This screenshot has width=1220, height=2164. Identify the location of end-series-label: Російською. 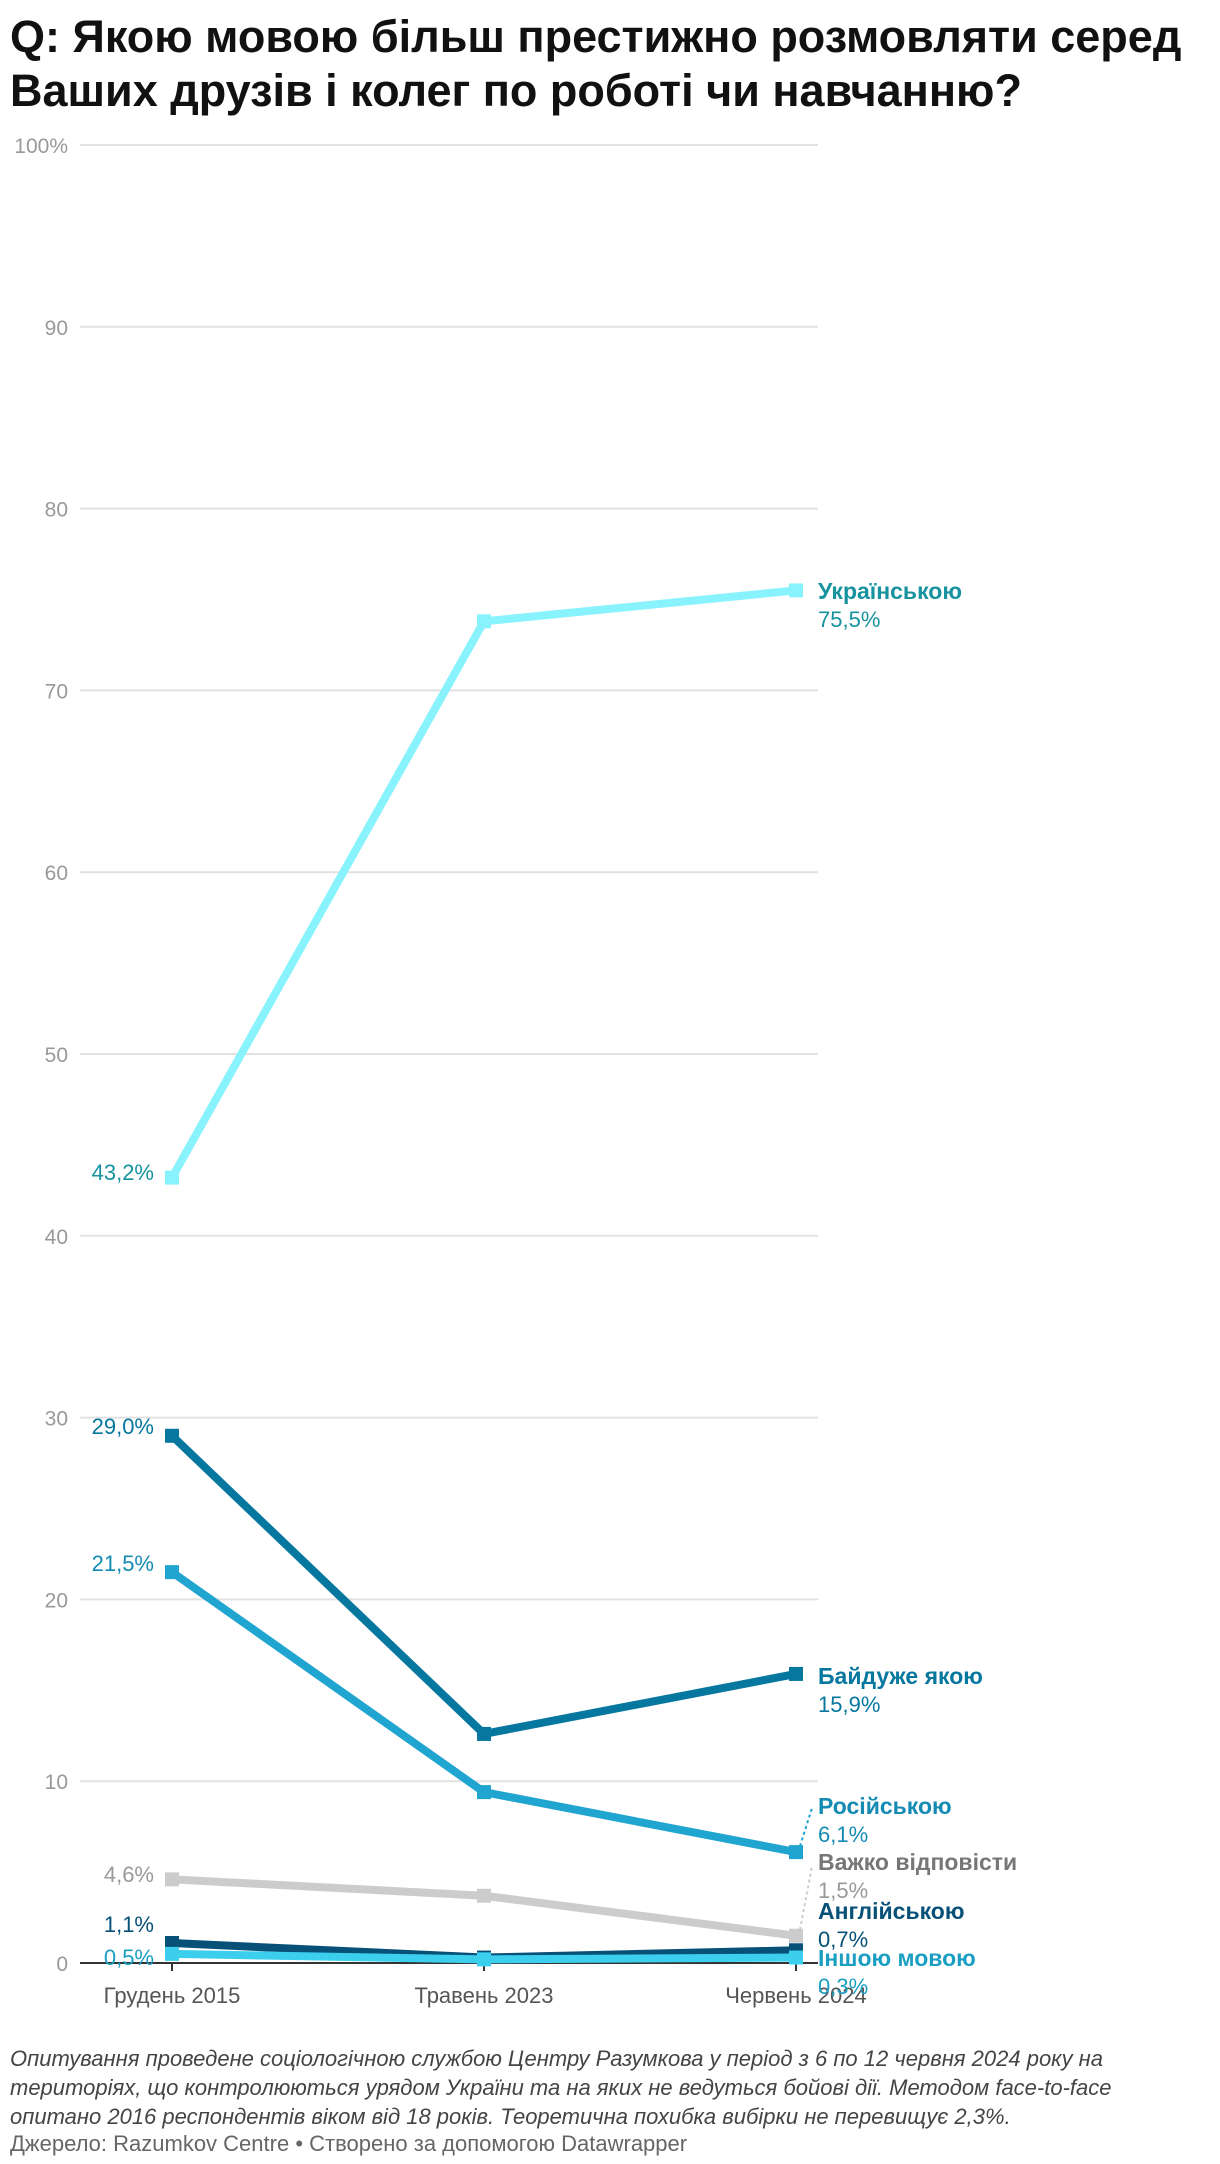
(885, 1806).